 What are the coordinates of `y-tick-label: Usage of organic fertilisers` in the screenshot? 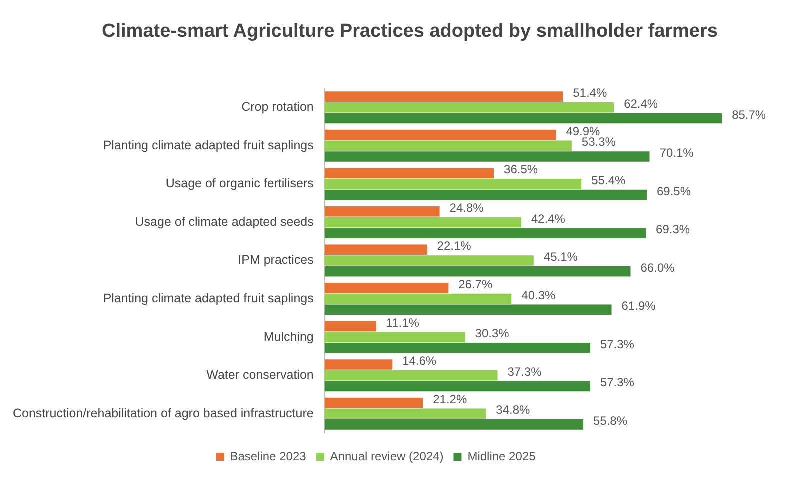 It's located at (240, 183).